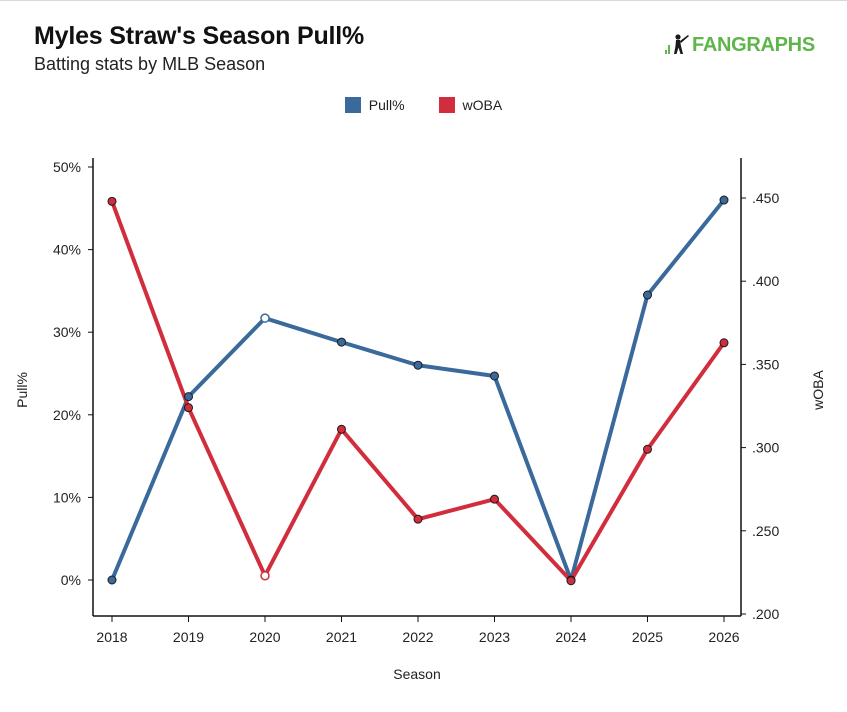 The image size is (847, 712). I want to click on left-axis-tick-label: 30%, so click(67, 332).